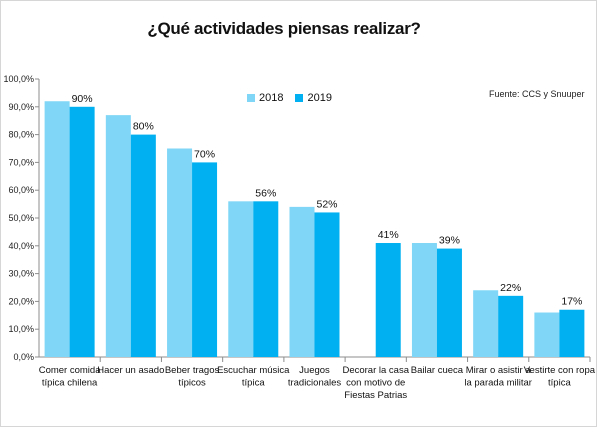  Describe the element at coordinates (143, 127) in the screenshot. I see `data-label: 80%` at that location.